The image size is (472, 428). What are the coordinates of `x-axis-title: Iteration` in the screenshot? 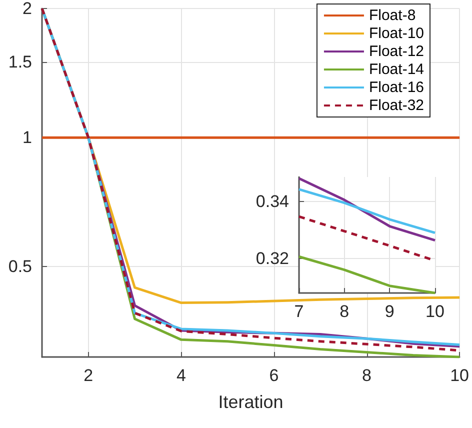 It's located at (251, 402).